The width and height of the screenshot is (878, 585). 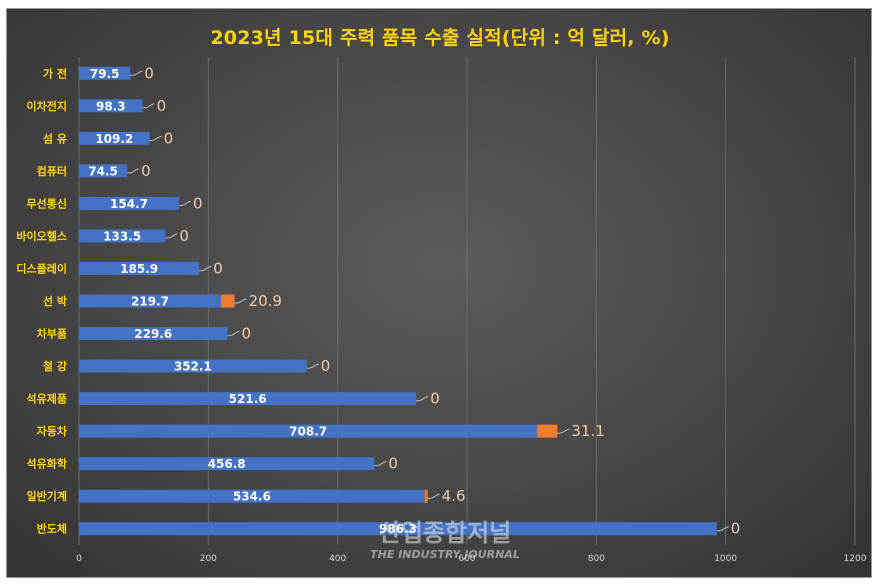 I want to click on data-label-export: 456.8, so click(x=227, y=464).